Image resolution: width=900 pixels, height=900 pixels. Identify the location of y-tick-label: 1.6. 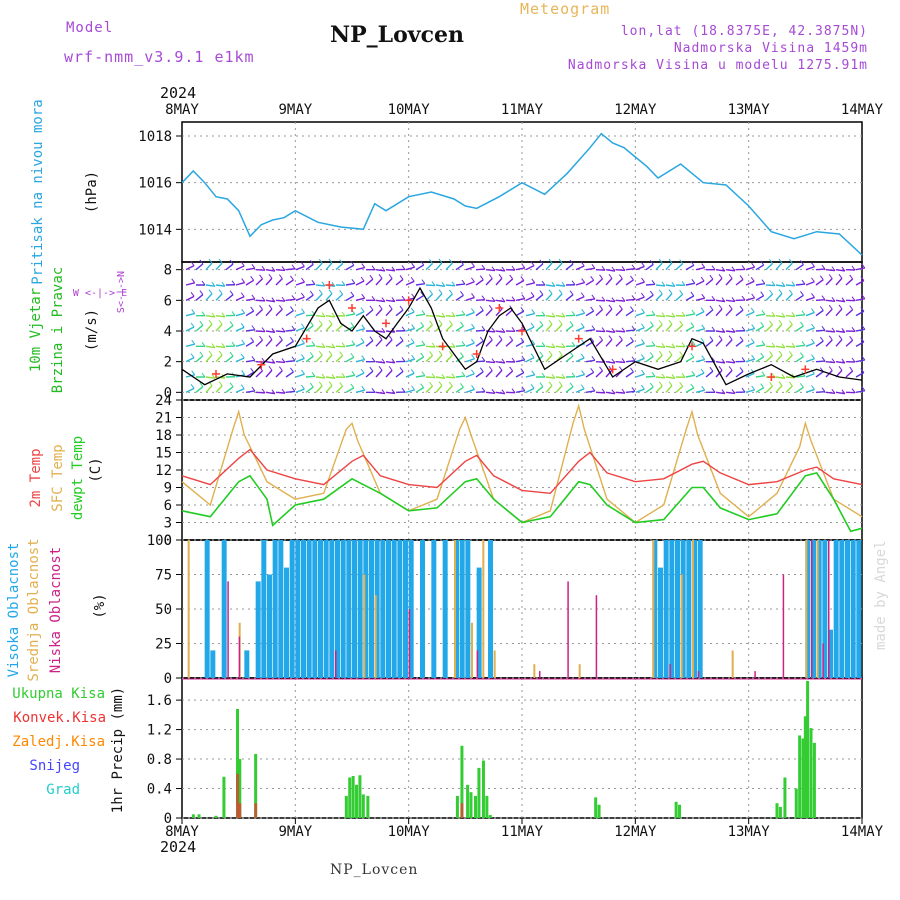
(159, 701).